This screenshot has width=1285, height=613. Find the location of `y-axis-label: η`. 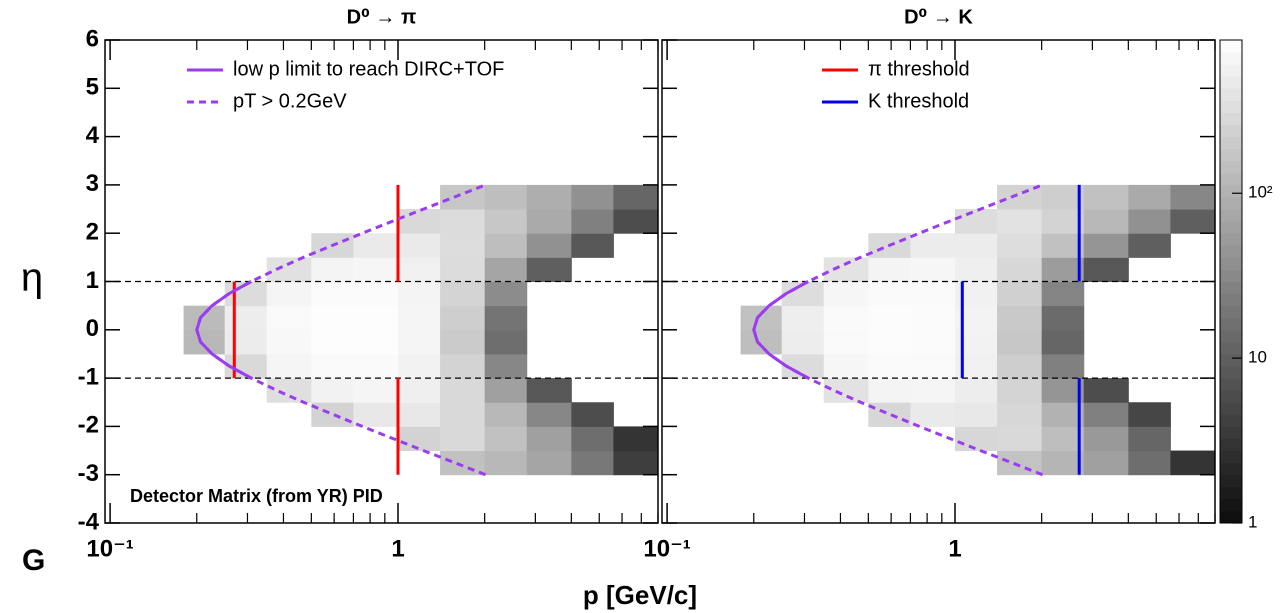

y-axis-label: η is located at coordinates (32, 278).